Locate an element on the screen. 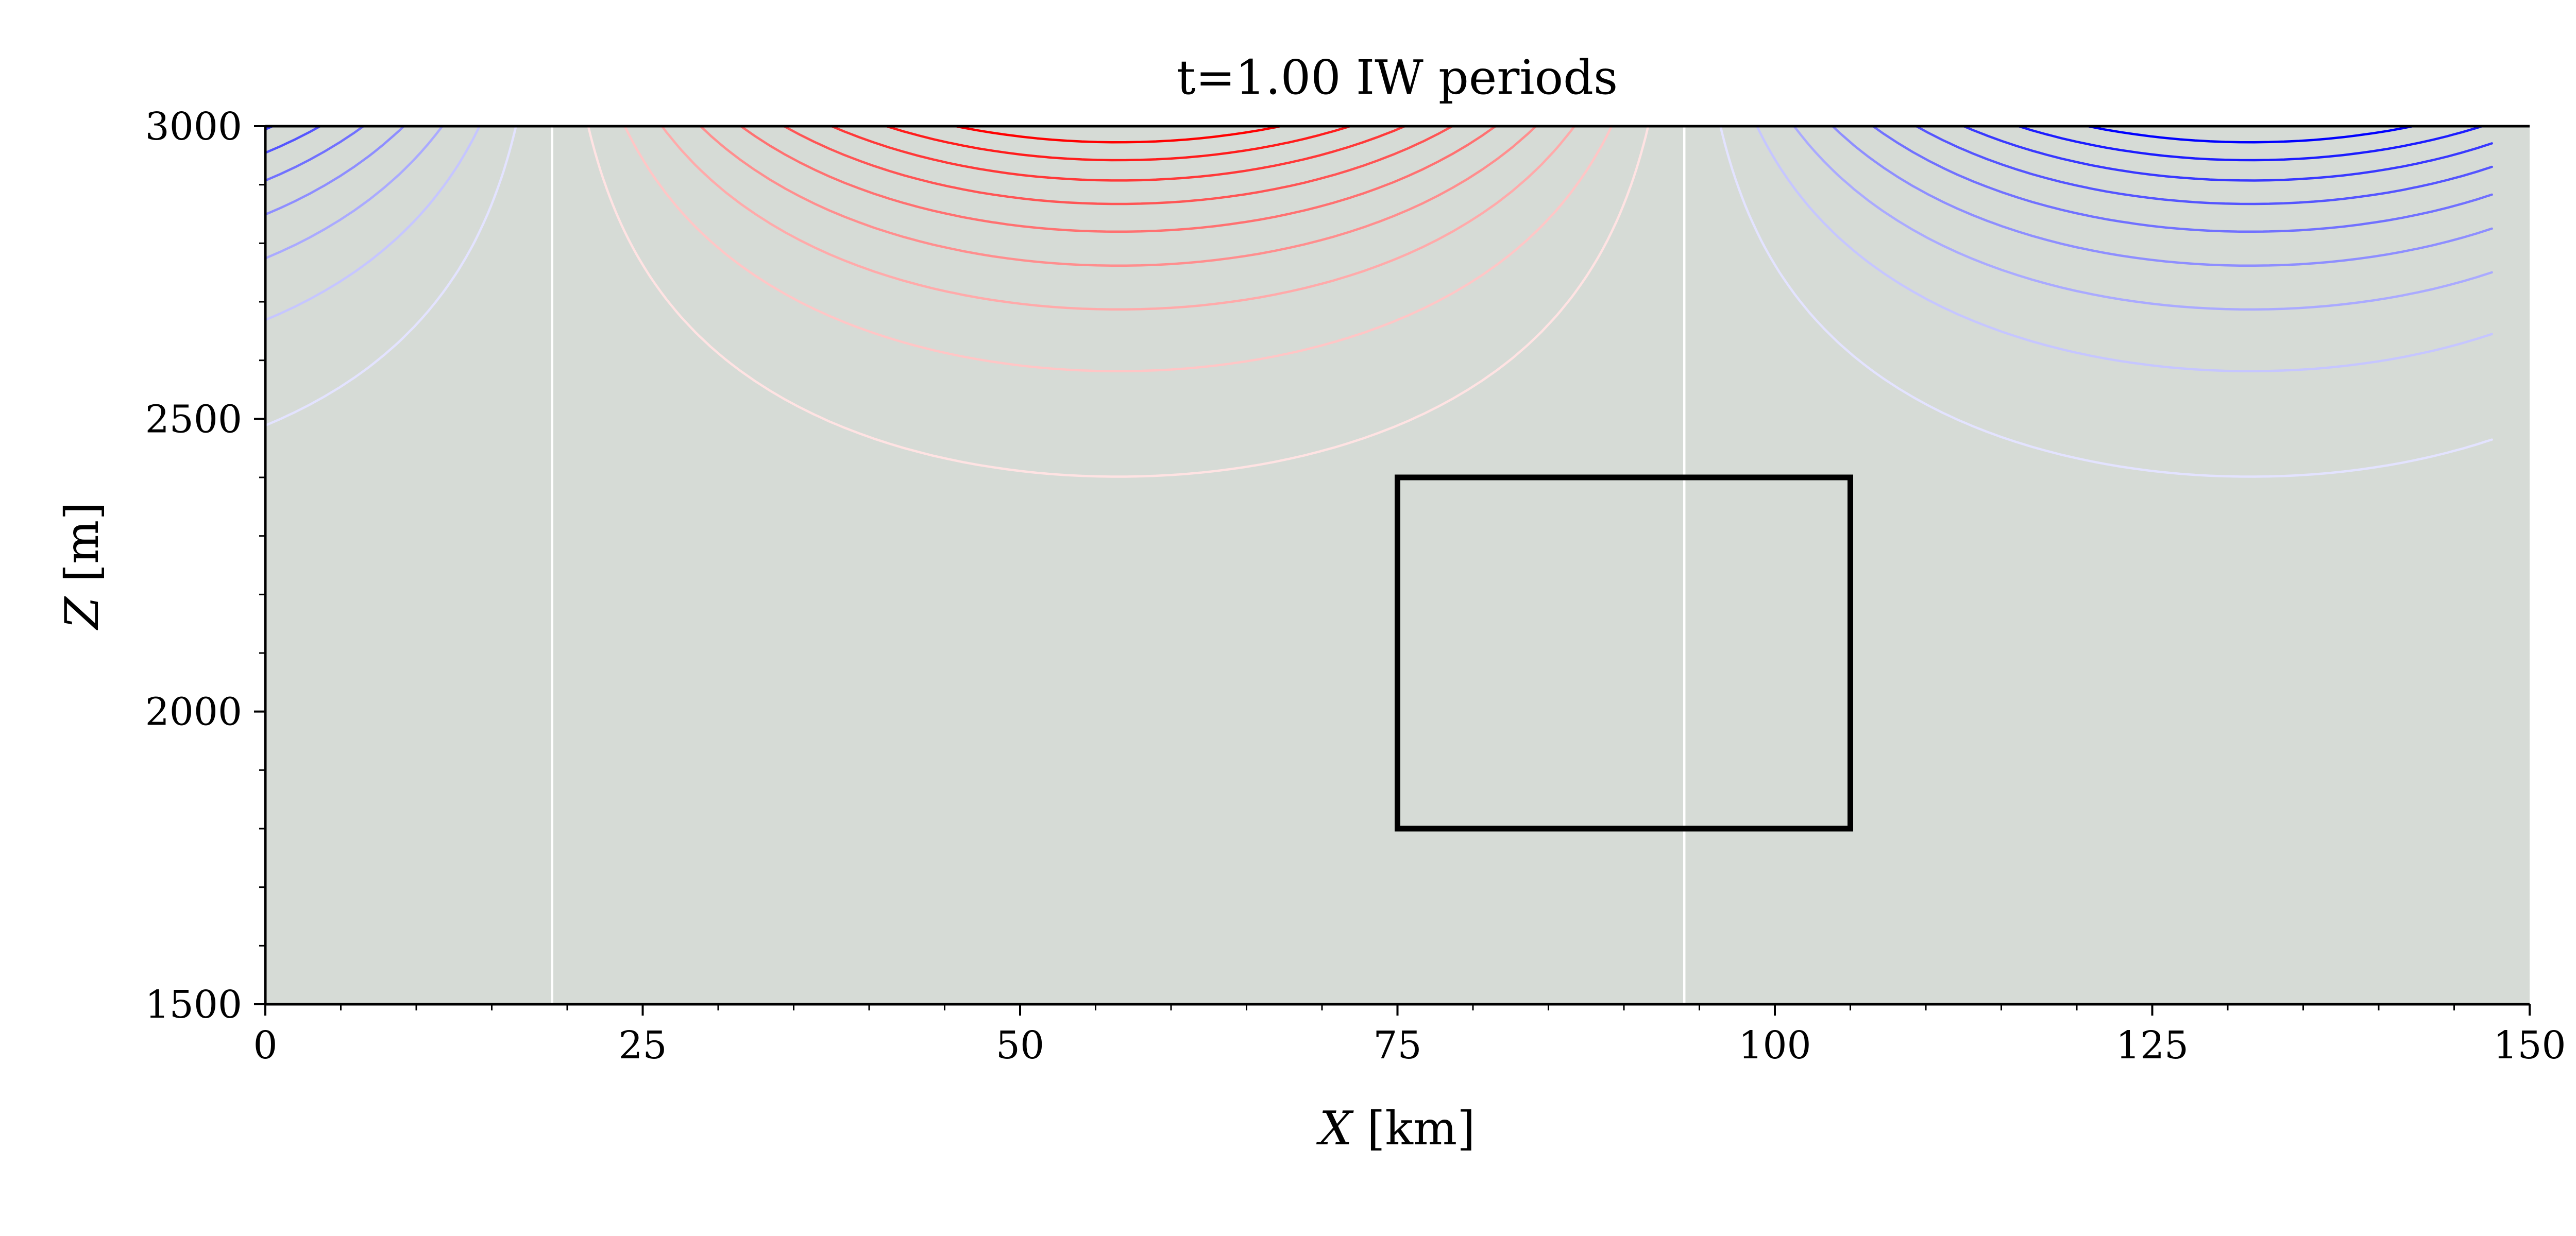 The width and height of the screenshot is (2576, 1236). y-axis-ticks: 1500 2000 2500 3000 is located at coordinates (205, 566).